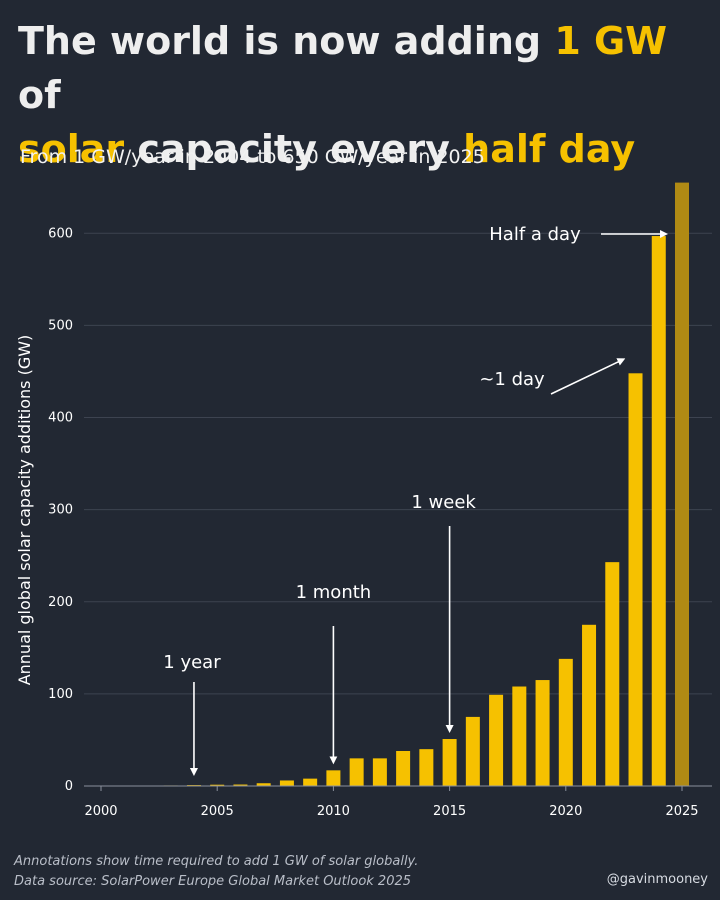  What do you see at coordinates (356, 772) in the screenshot?
I see `bar-2011` at bounding box center [356, 772].